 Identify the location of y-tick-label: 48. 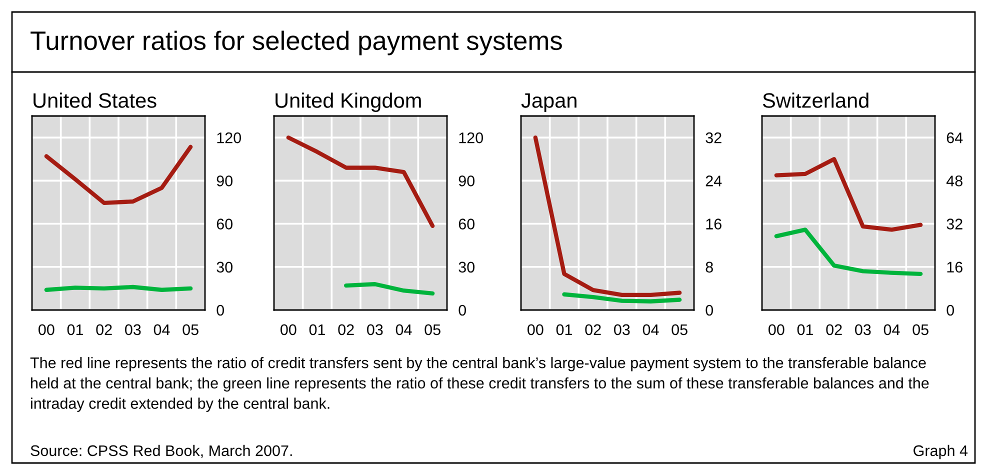
(954, 181).